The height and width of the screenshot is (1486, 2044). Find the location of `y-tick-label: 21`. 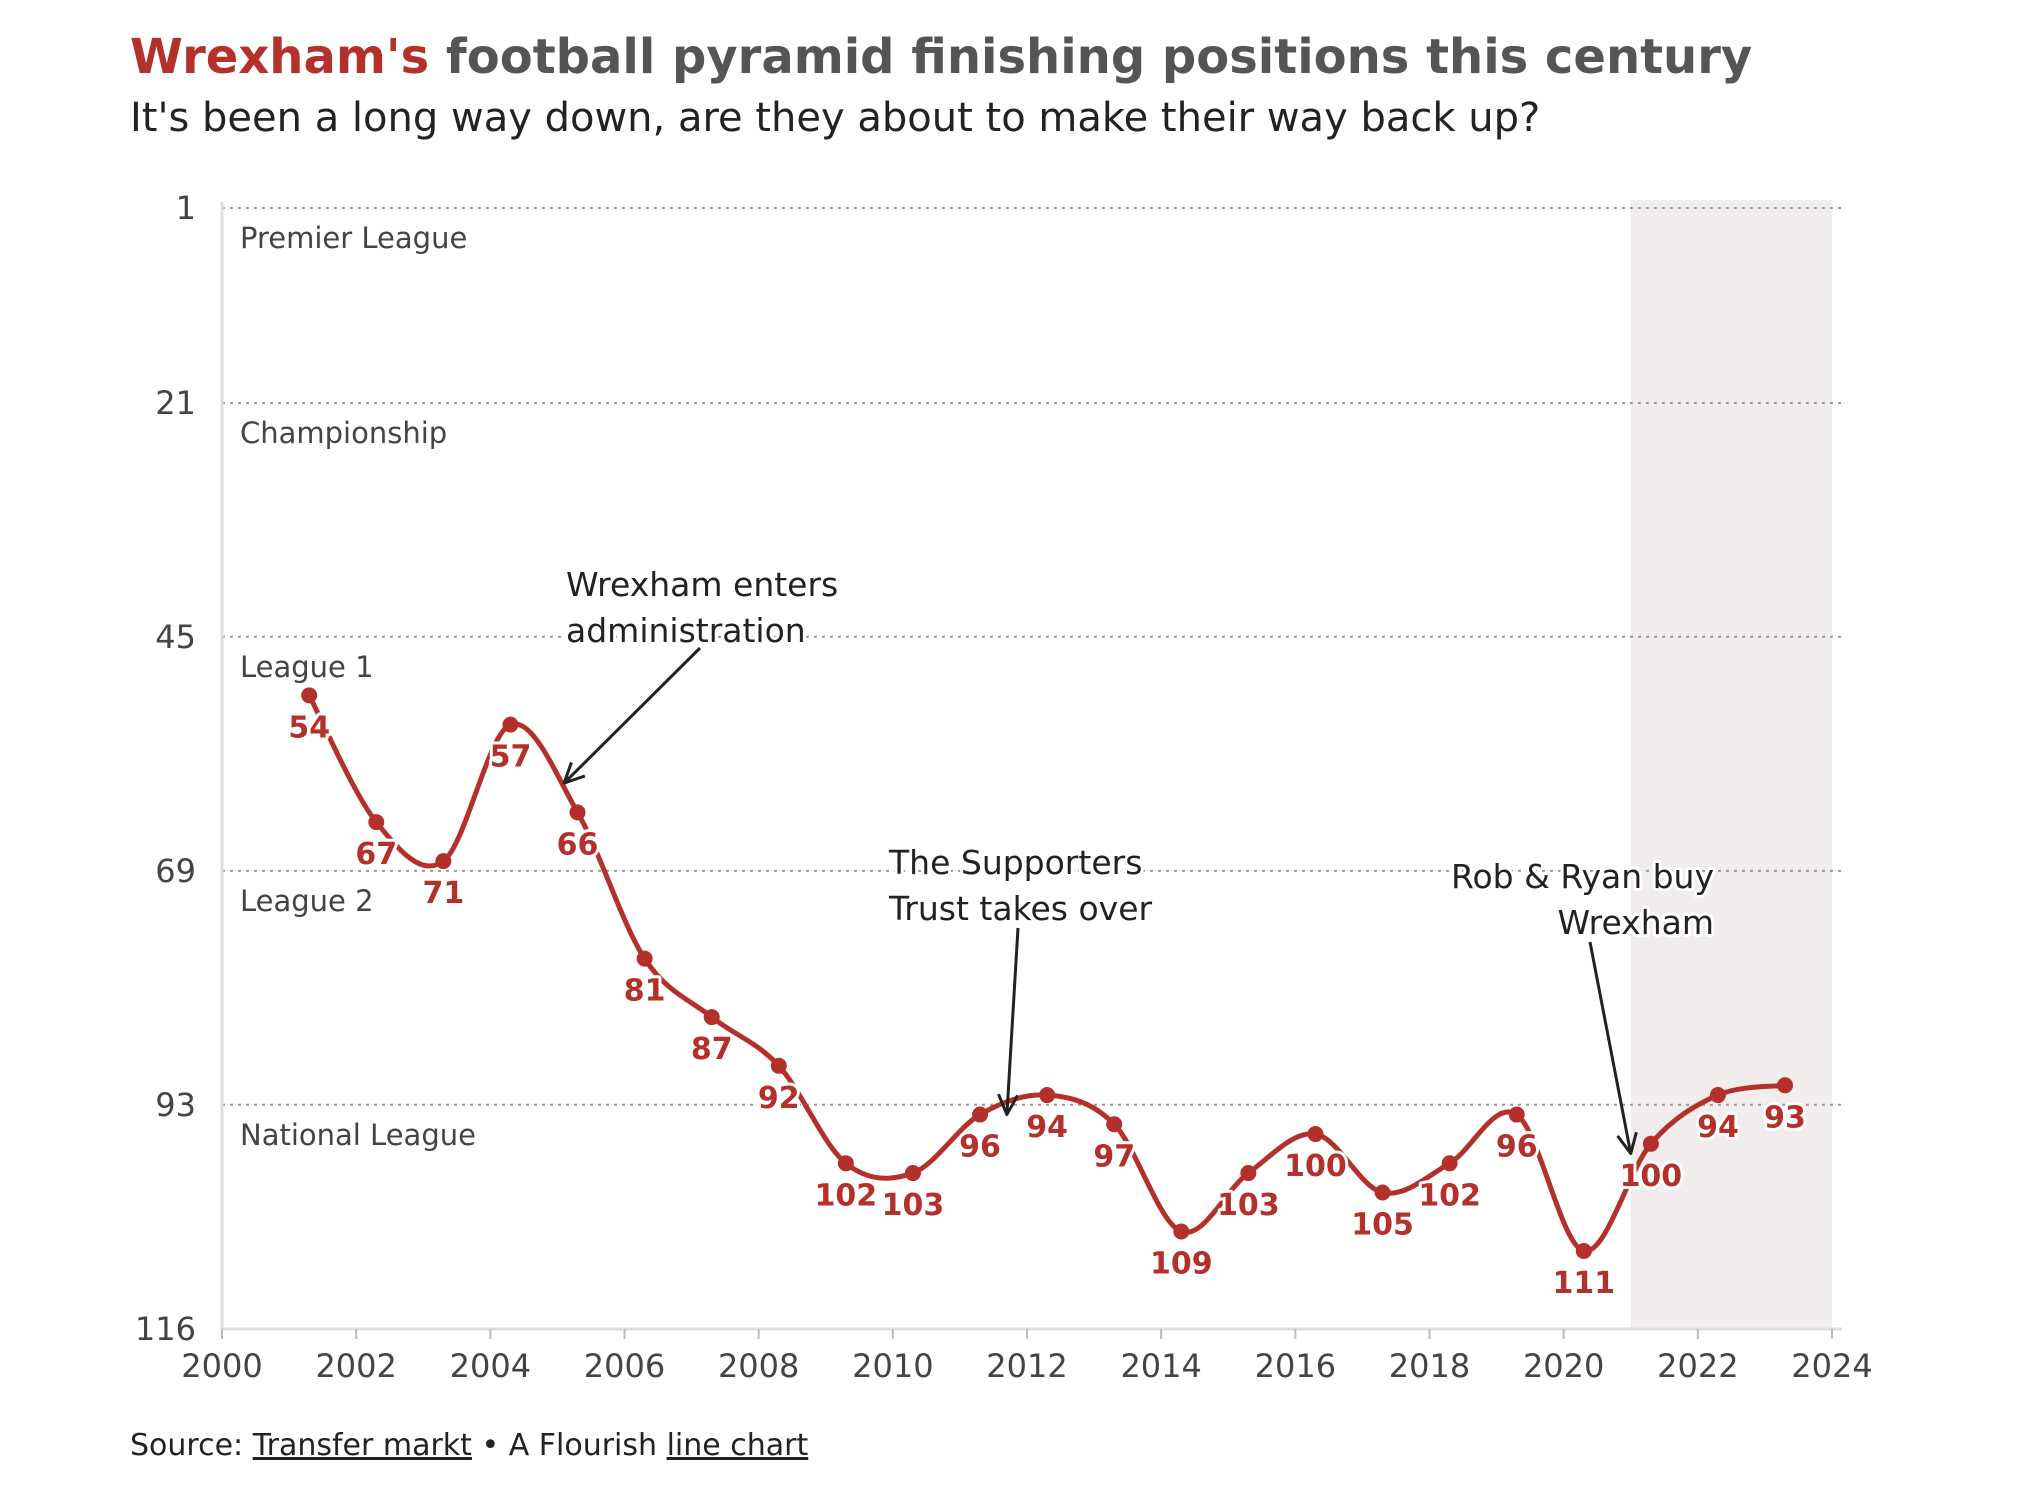

y-tick-label: 21 is located at coordinates (175, 403).